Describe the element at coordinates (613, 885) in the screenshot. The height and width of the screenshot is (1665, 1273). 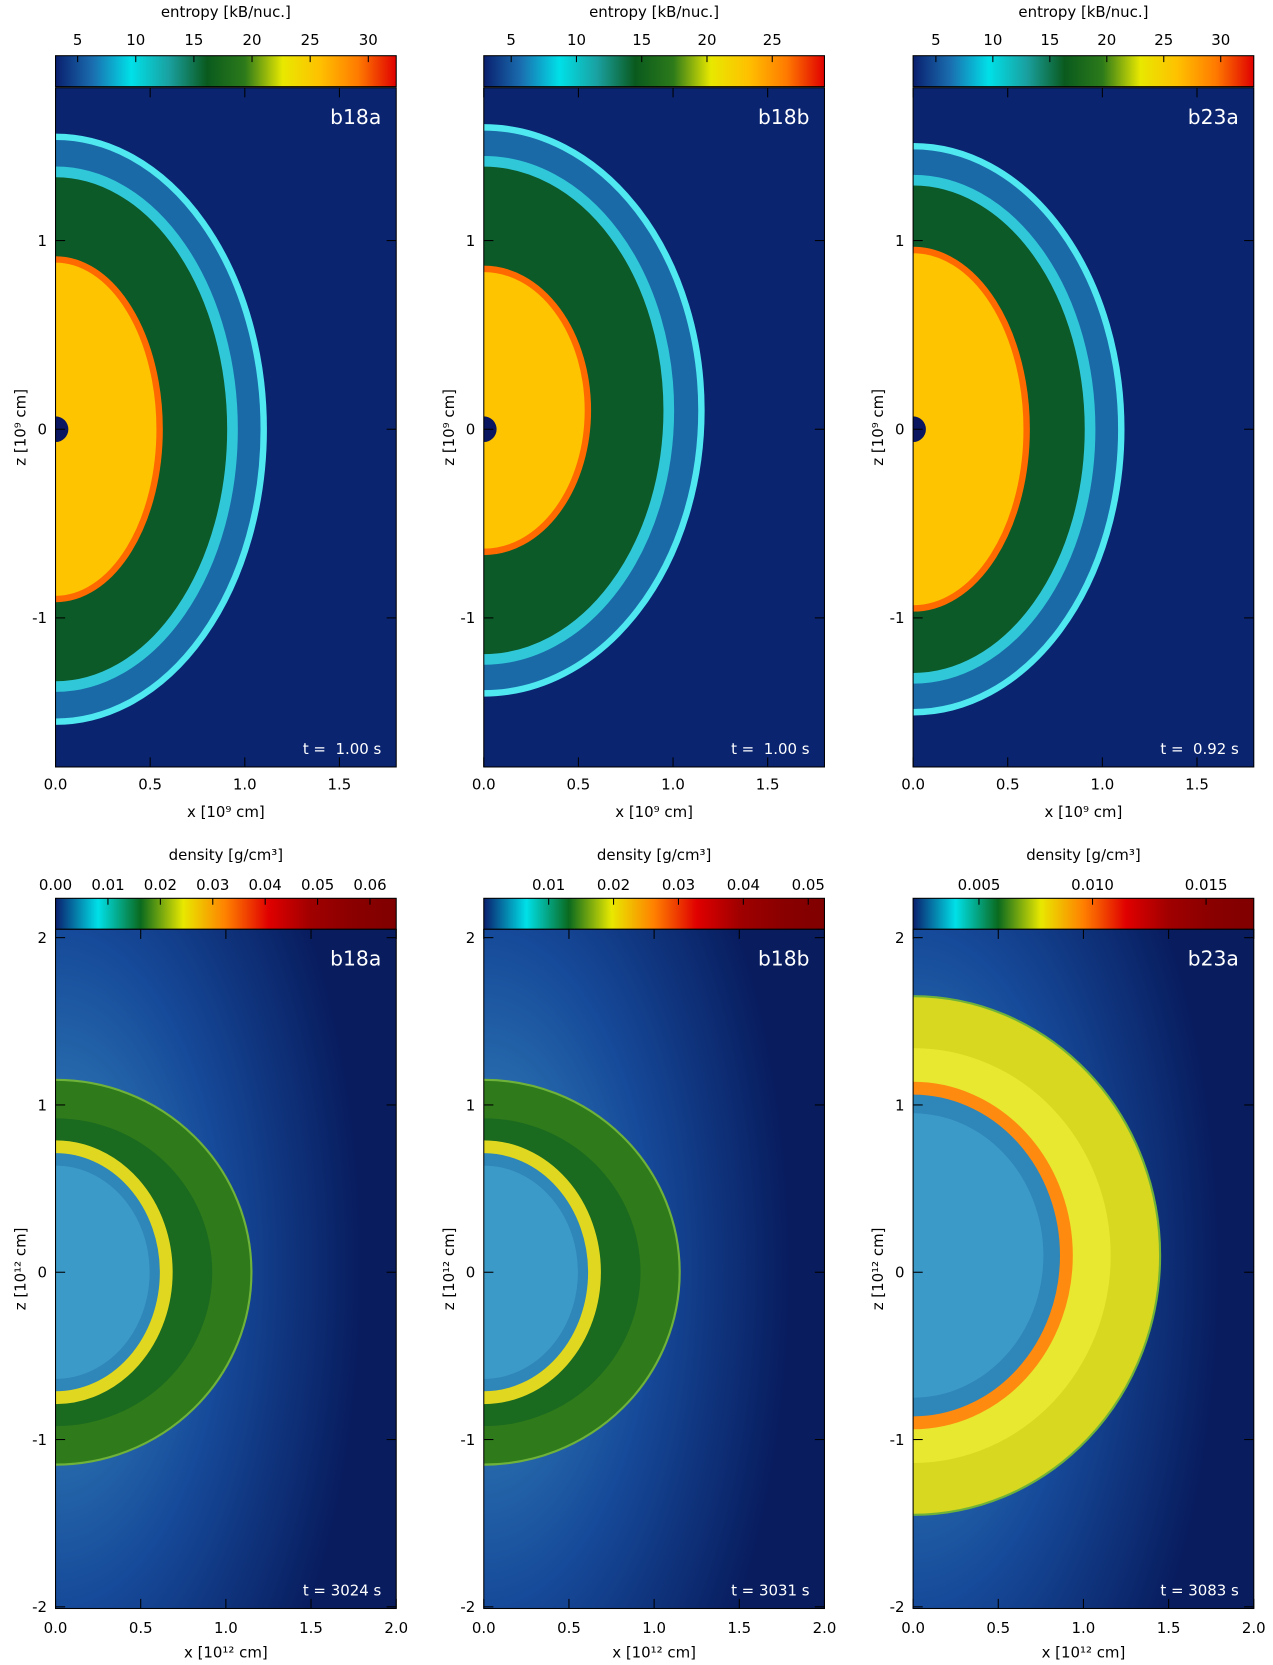
I see `colorbar-tick-label: 0.02` at that location.